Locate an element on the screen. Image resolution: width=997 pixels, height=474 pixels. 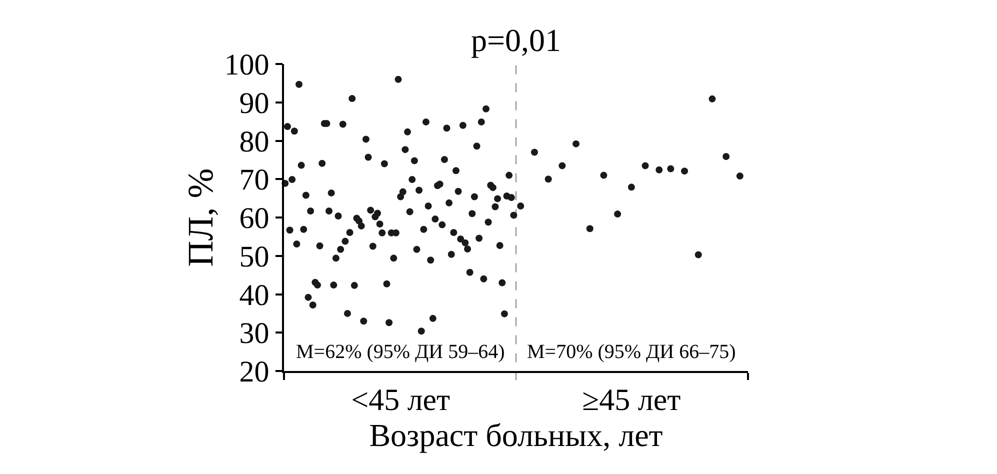
annotation: M=62% (95% ДИ 59–64) is located at coordinates (400, 352).